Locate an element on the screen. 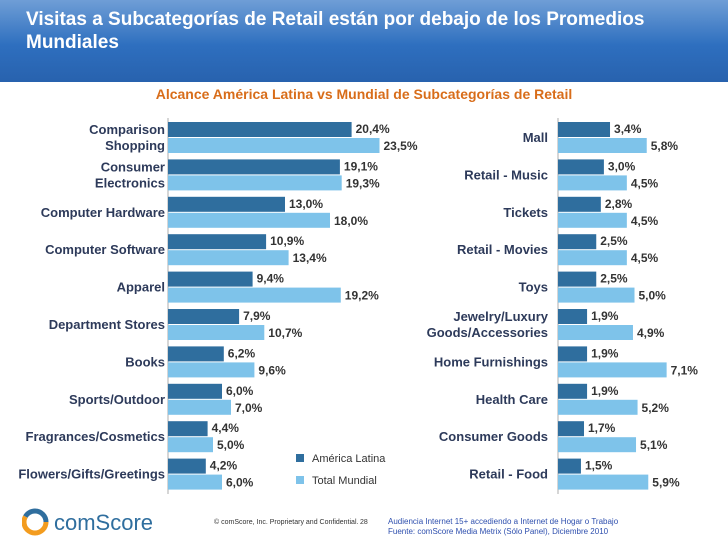 The width and height of the screenshot is (728, 546). right-value-latam: 1,5% is located at coordinates (599, 466).